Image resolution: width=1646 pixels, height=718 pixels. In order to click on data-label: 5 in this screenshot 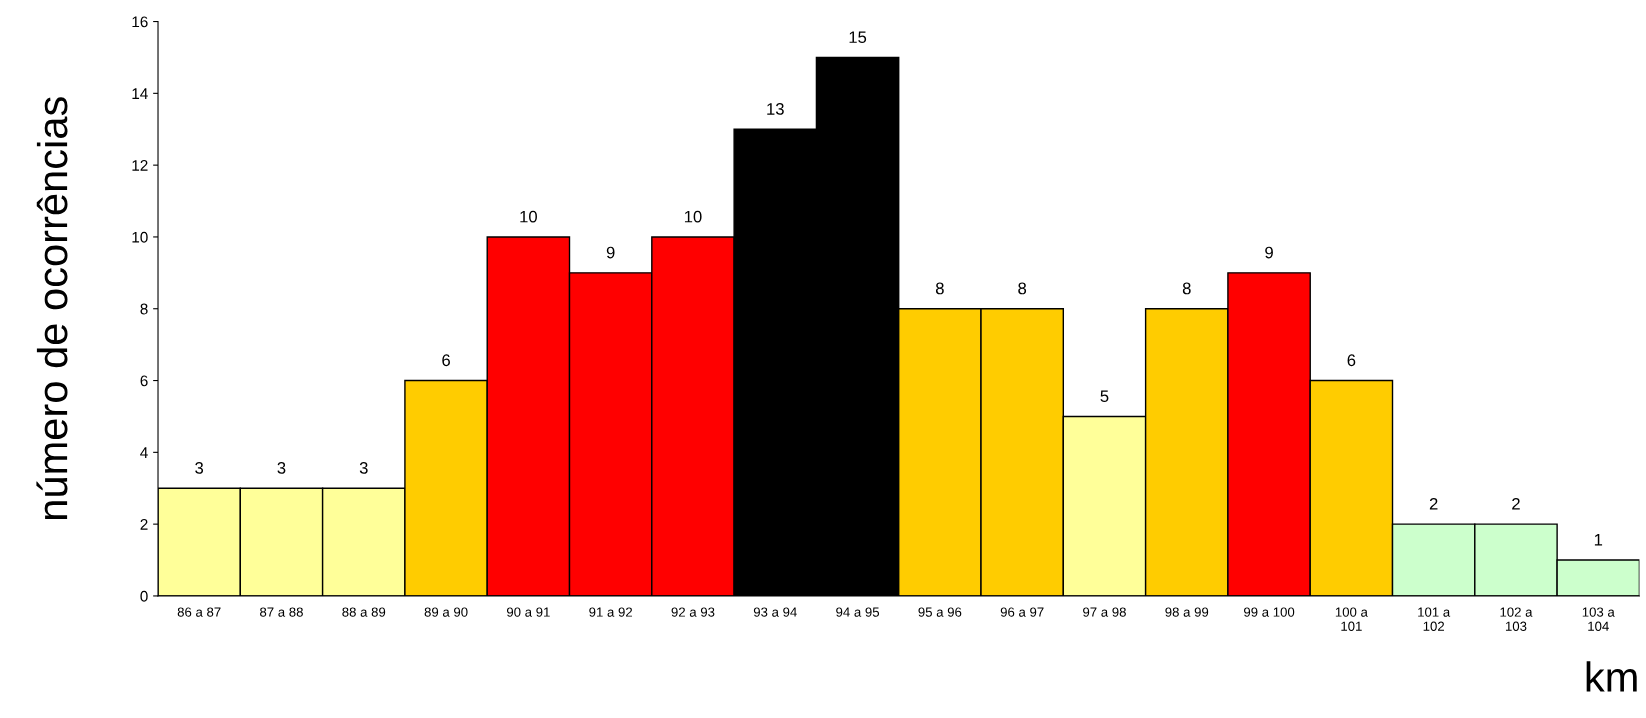, I will do `click(1104, 396)`.